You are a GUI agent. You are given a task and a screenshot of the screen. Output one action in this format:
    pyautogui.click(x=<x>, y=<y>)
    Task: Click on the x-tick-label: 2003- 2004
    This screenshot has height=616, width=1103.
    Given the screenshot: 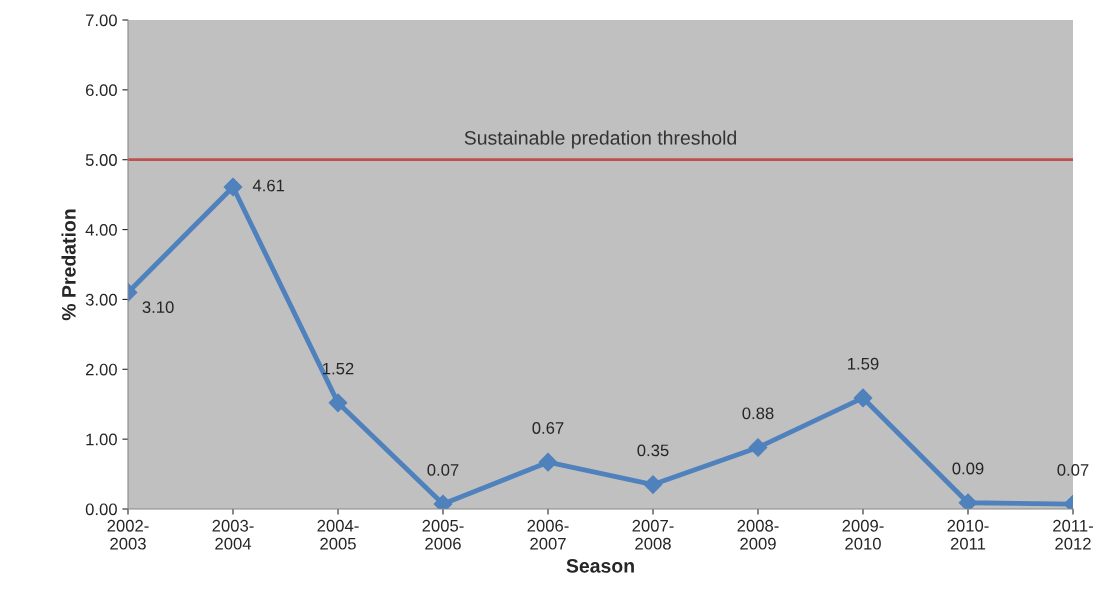 What is the action you would take?
    pyautogui.click(x=233, y=534)
    